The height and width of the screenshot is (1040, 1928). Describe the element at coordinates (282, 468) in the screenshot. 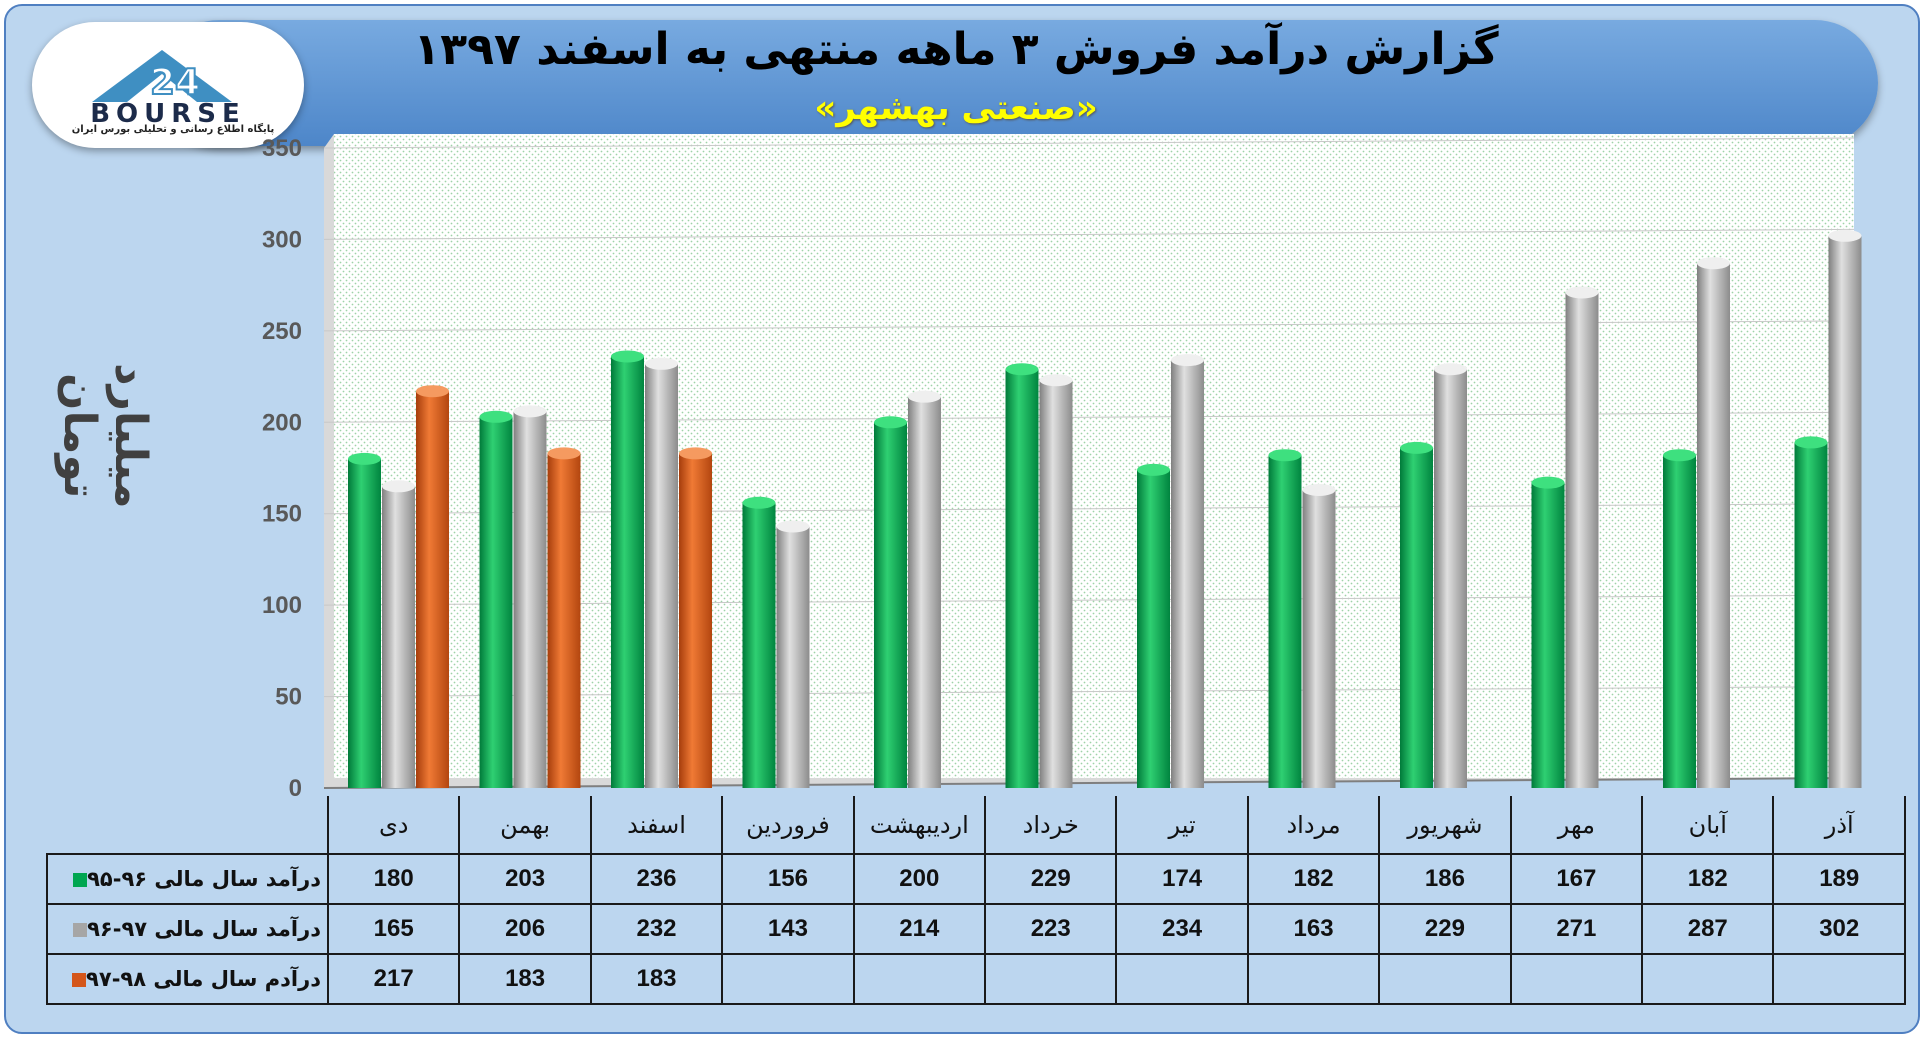

I see `y-axis-ticks: 0 50 100 150 200 250 300 350` at that location.